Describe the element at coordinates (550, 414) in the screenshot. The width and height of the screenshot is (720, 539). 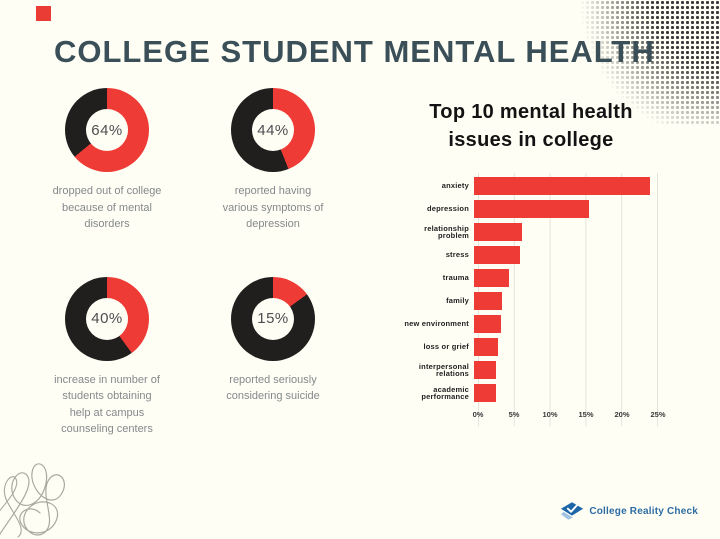
I see `x-tick-label: 10%` at that location.